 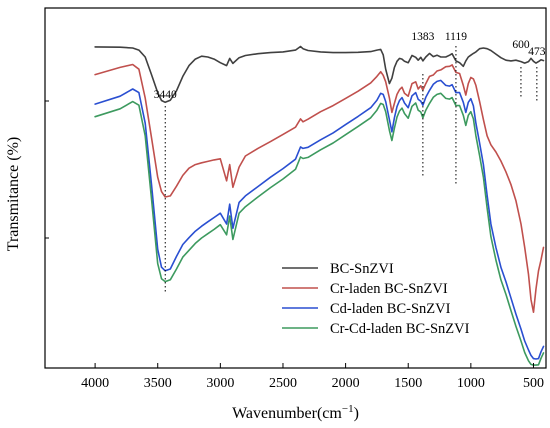 I want to click on x-tick-label: 2500, so click(x=283, y=383).